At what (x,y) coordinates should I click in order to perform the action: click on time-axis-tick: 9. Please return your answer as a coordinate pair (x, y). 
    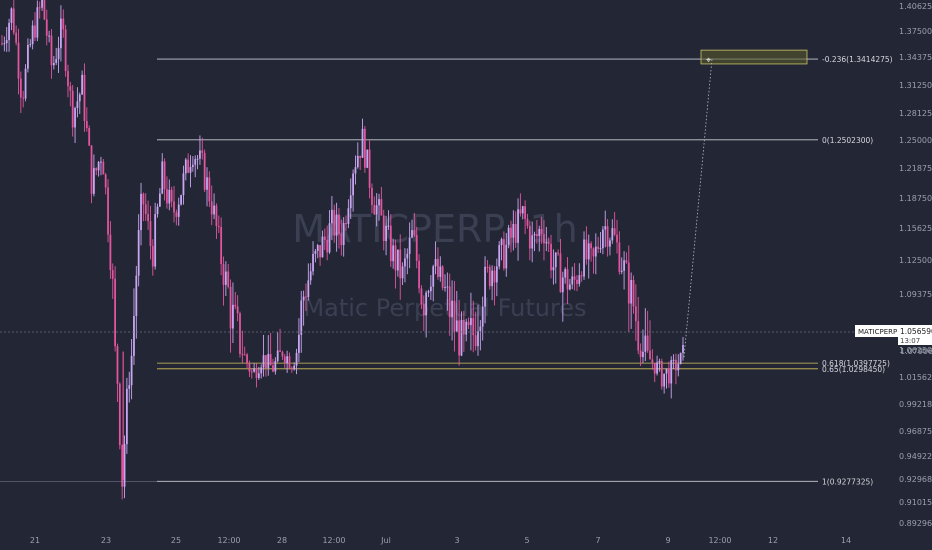
    Looking at the image, I should click on (667, 540).